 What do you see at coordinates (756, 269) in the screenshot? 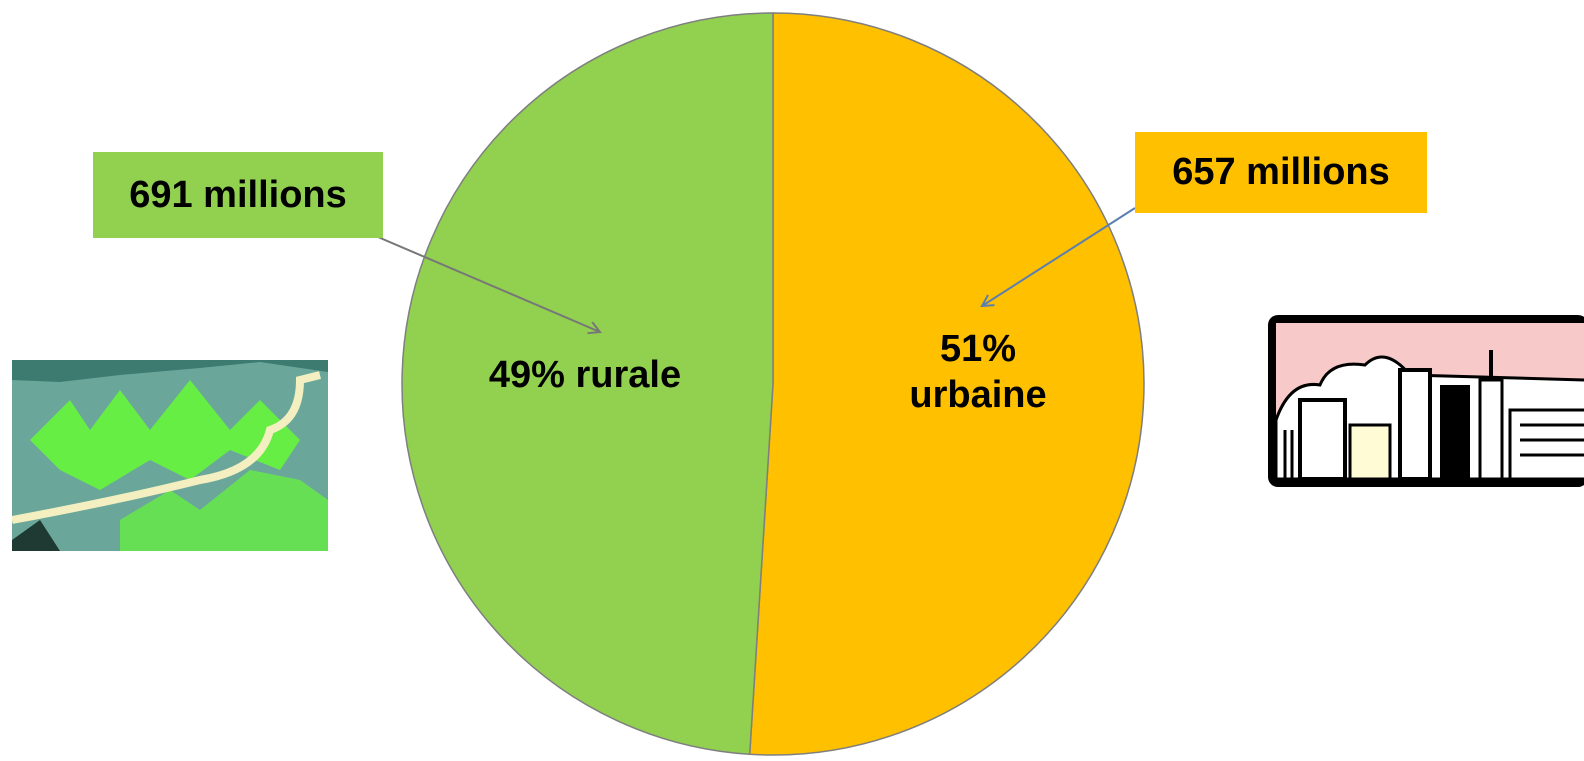
I see `annotations` at bounding box center [756, 269].